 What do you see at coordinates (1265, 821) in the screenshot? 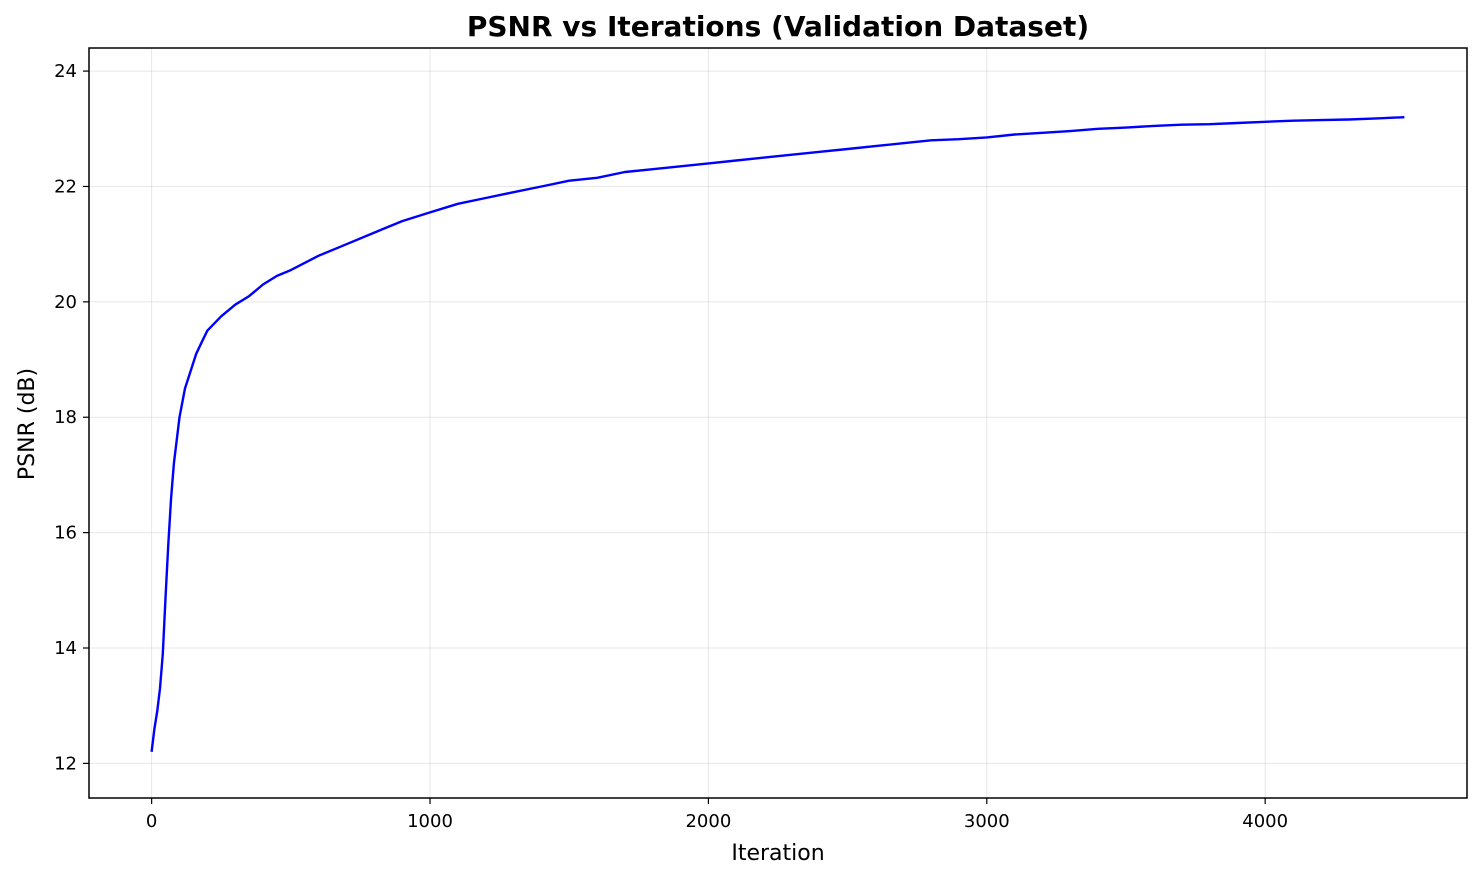
I see `x-tick-label: 4000` at bounding box center [1265, 821].